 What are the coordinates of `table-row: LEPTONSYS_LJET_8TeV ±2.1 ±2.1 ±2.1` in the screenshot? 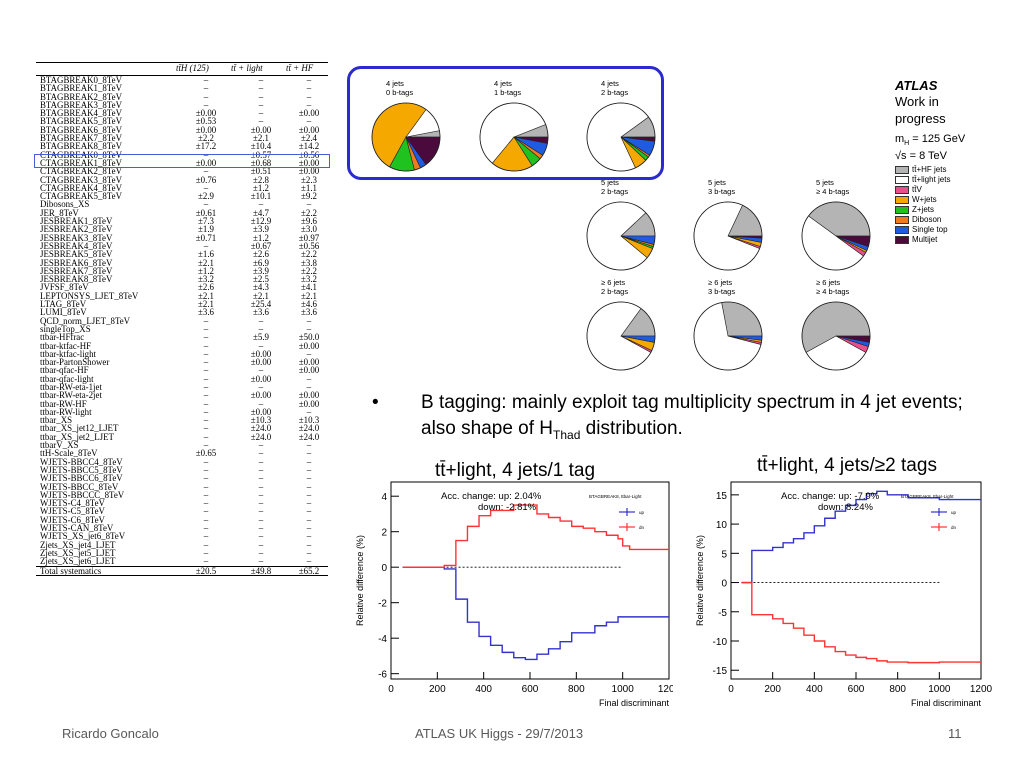 It's located at (182, 295).